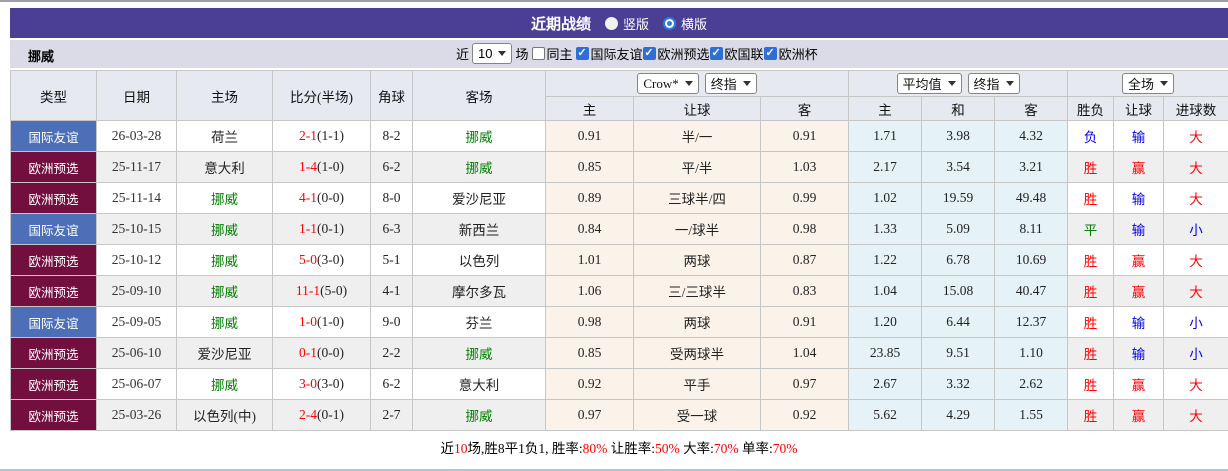 The image size is (1228, 471). I want to click on crow-home-odds: 0.97, so click(590, 415).